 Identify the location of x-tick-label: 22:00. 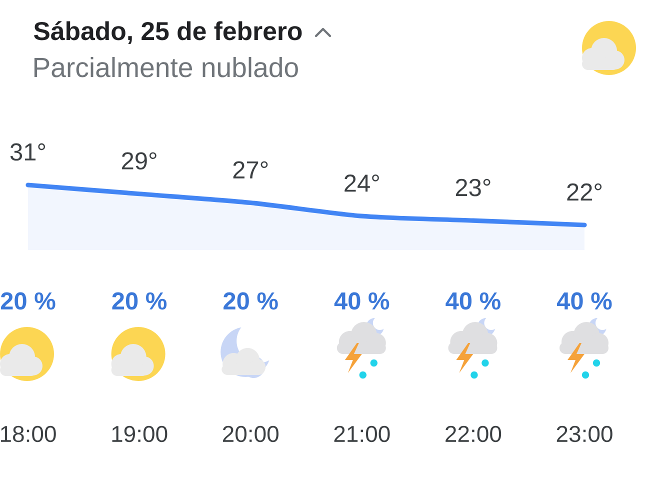
(474, 434).